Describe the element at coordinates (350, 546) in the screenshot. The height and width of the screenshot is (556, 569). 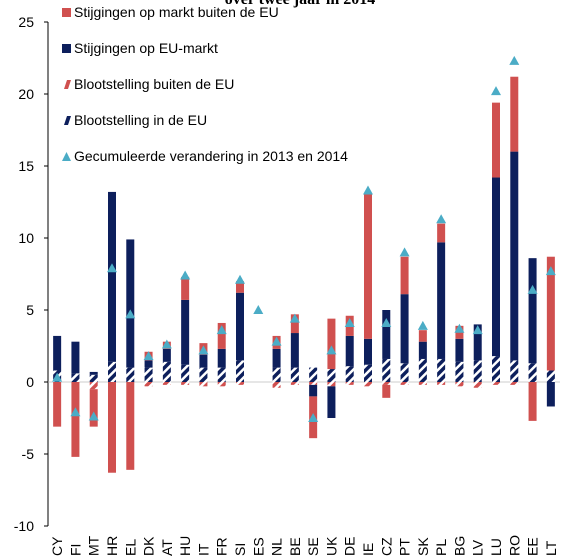
I see `x-tick-label: DE` at that location.